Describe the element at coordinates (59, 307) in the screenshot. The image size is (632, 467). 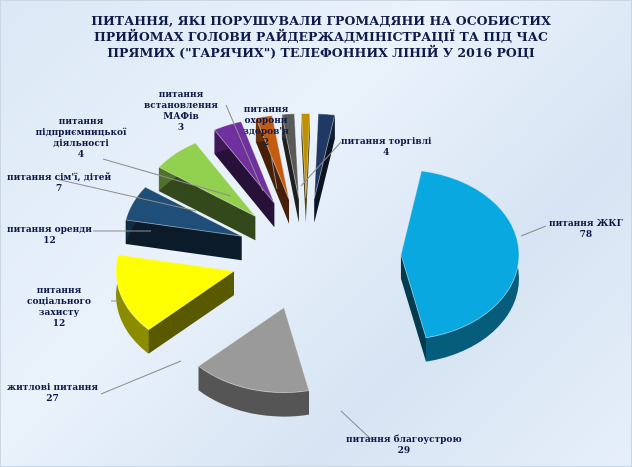
I see `label-sots-zakhyst: питання соціального захисту 12` at that location.